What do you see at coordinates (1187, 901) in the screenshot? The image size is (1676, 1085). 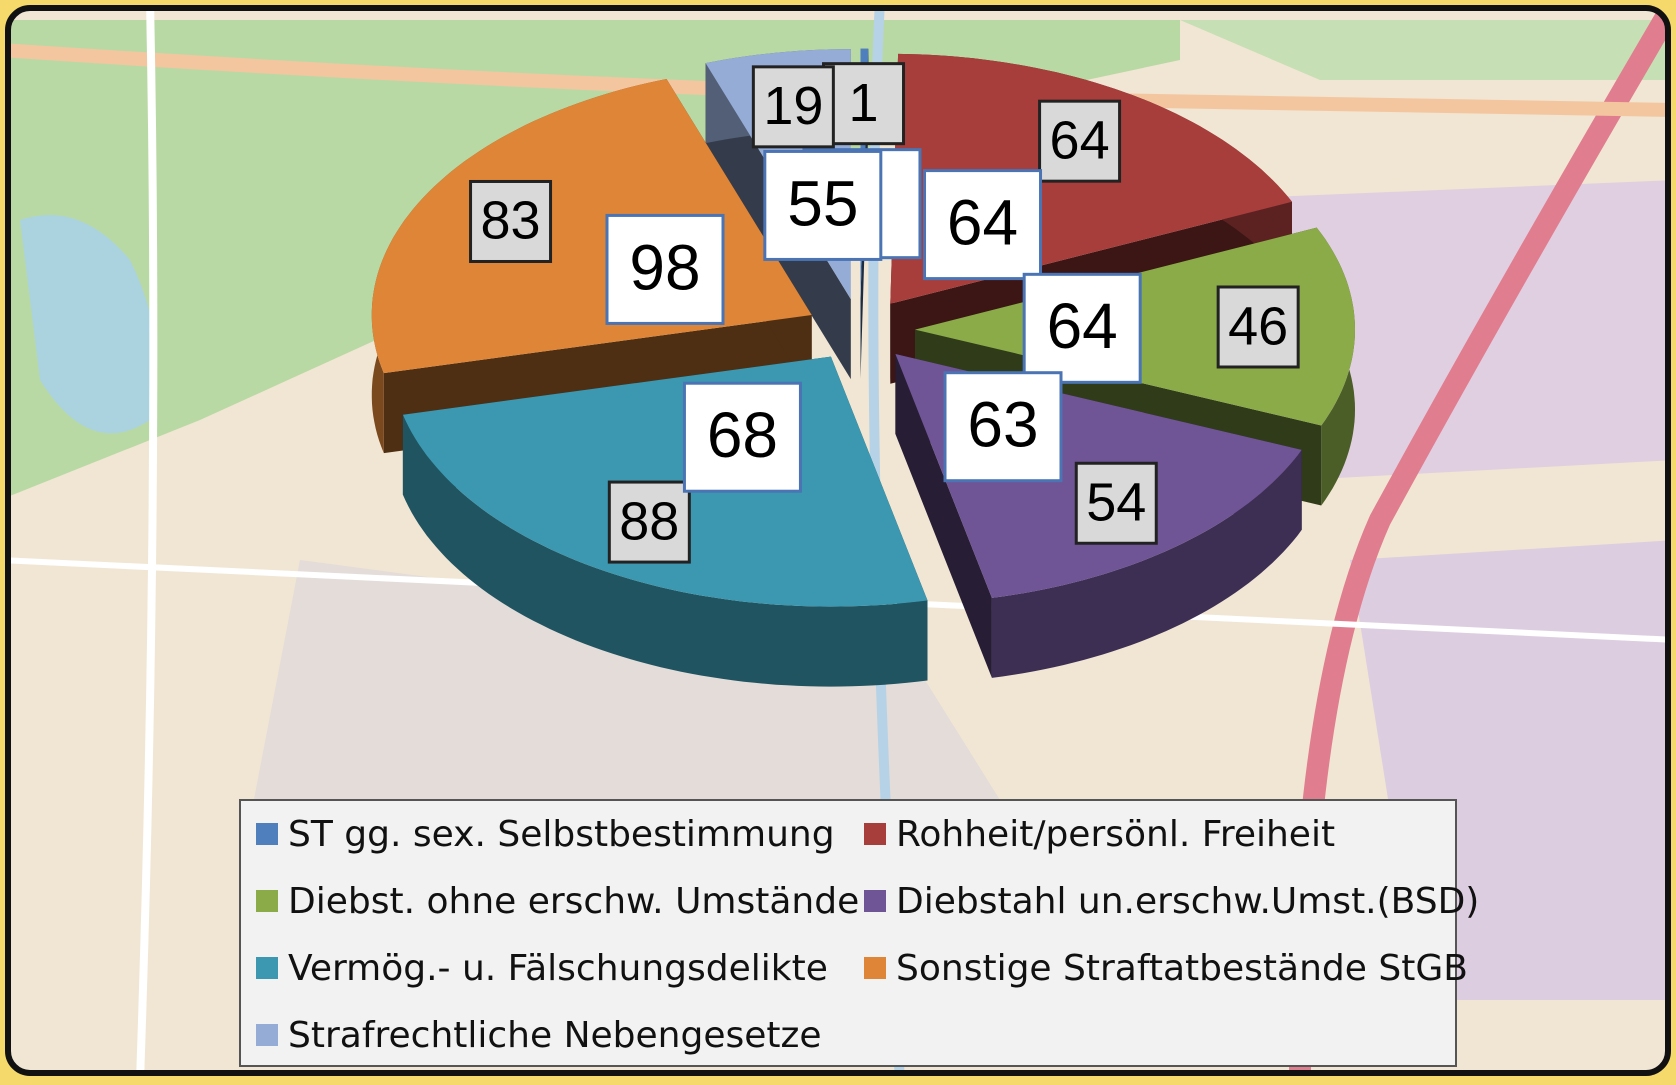 I see `legend-label: Diebstahl un.erschw.Umst.(BSD)` at bounding box center [1187, 901].